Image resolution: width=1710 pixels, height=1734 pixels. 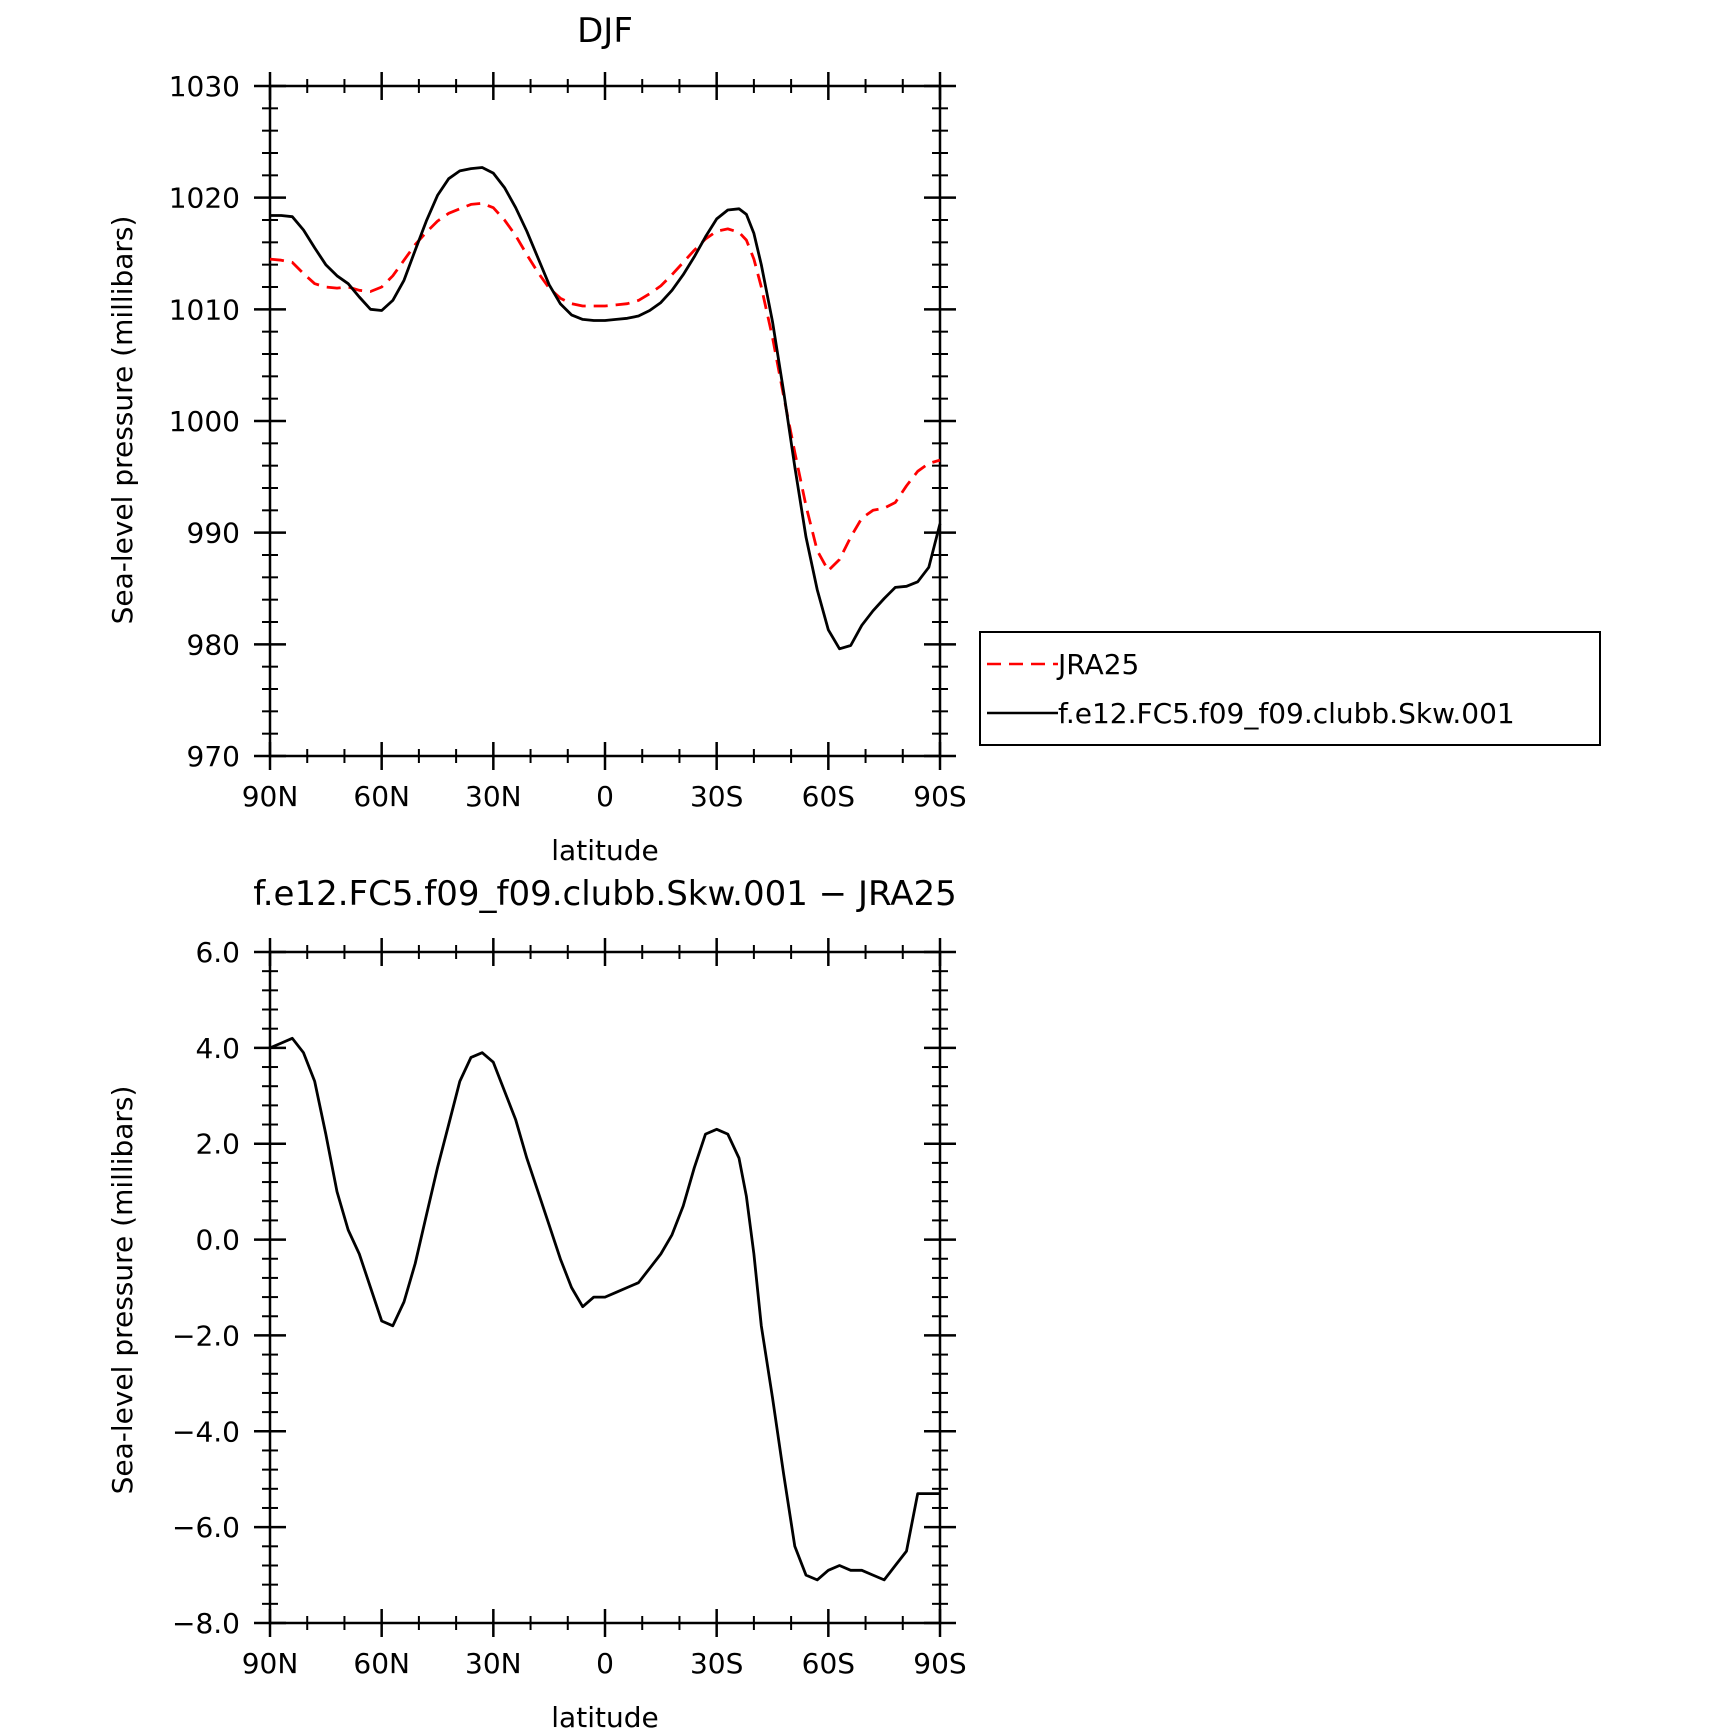 I want to click on bottom-x-tick-label: 60S, so click(x=828, y=1663).